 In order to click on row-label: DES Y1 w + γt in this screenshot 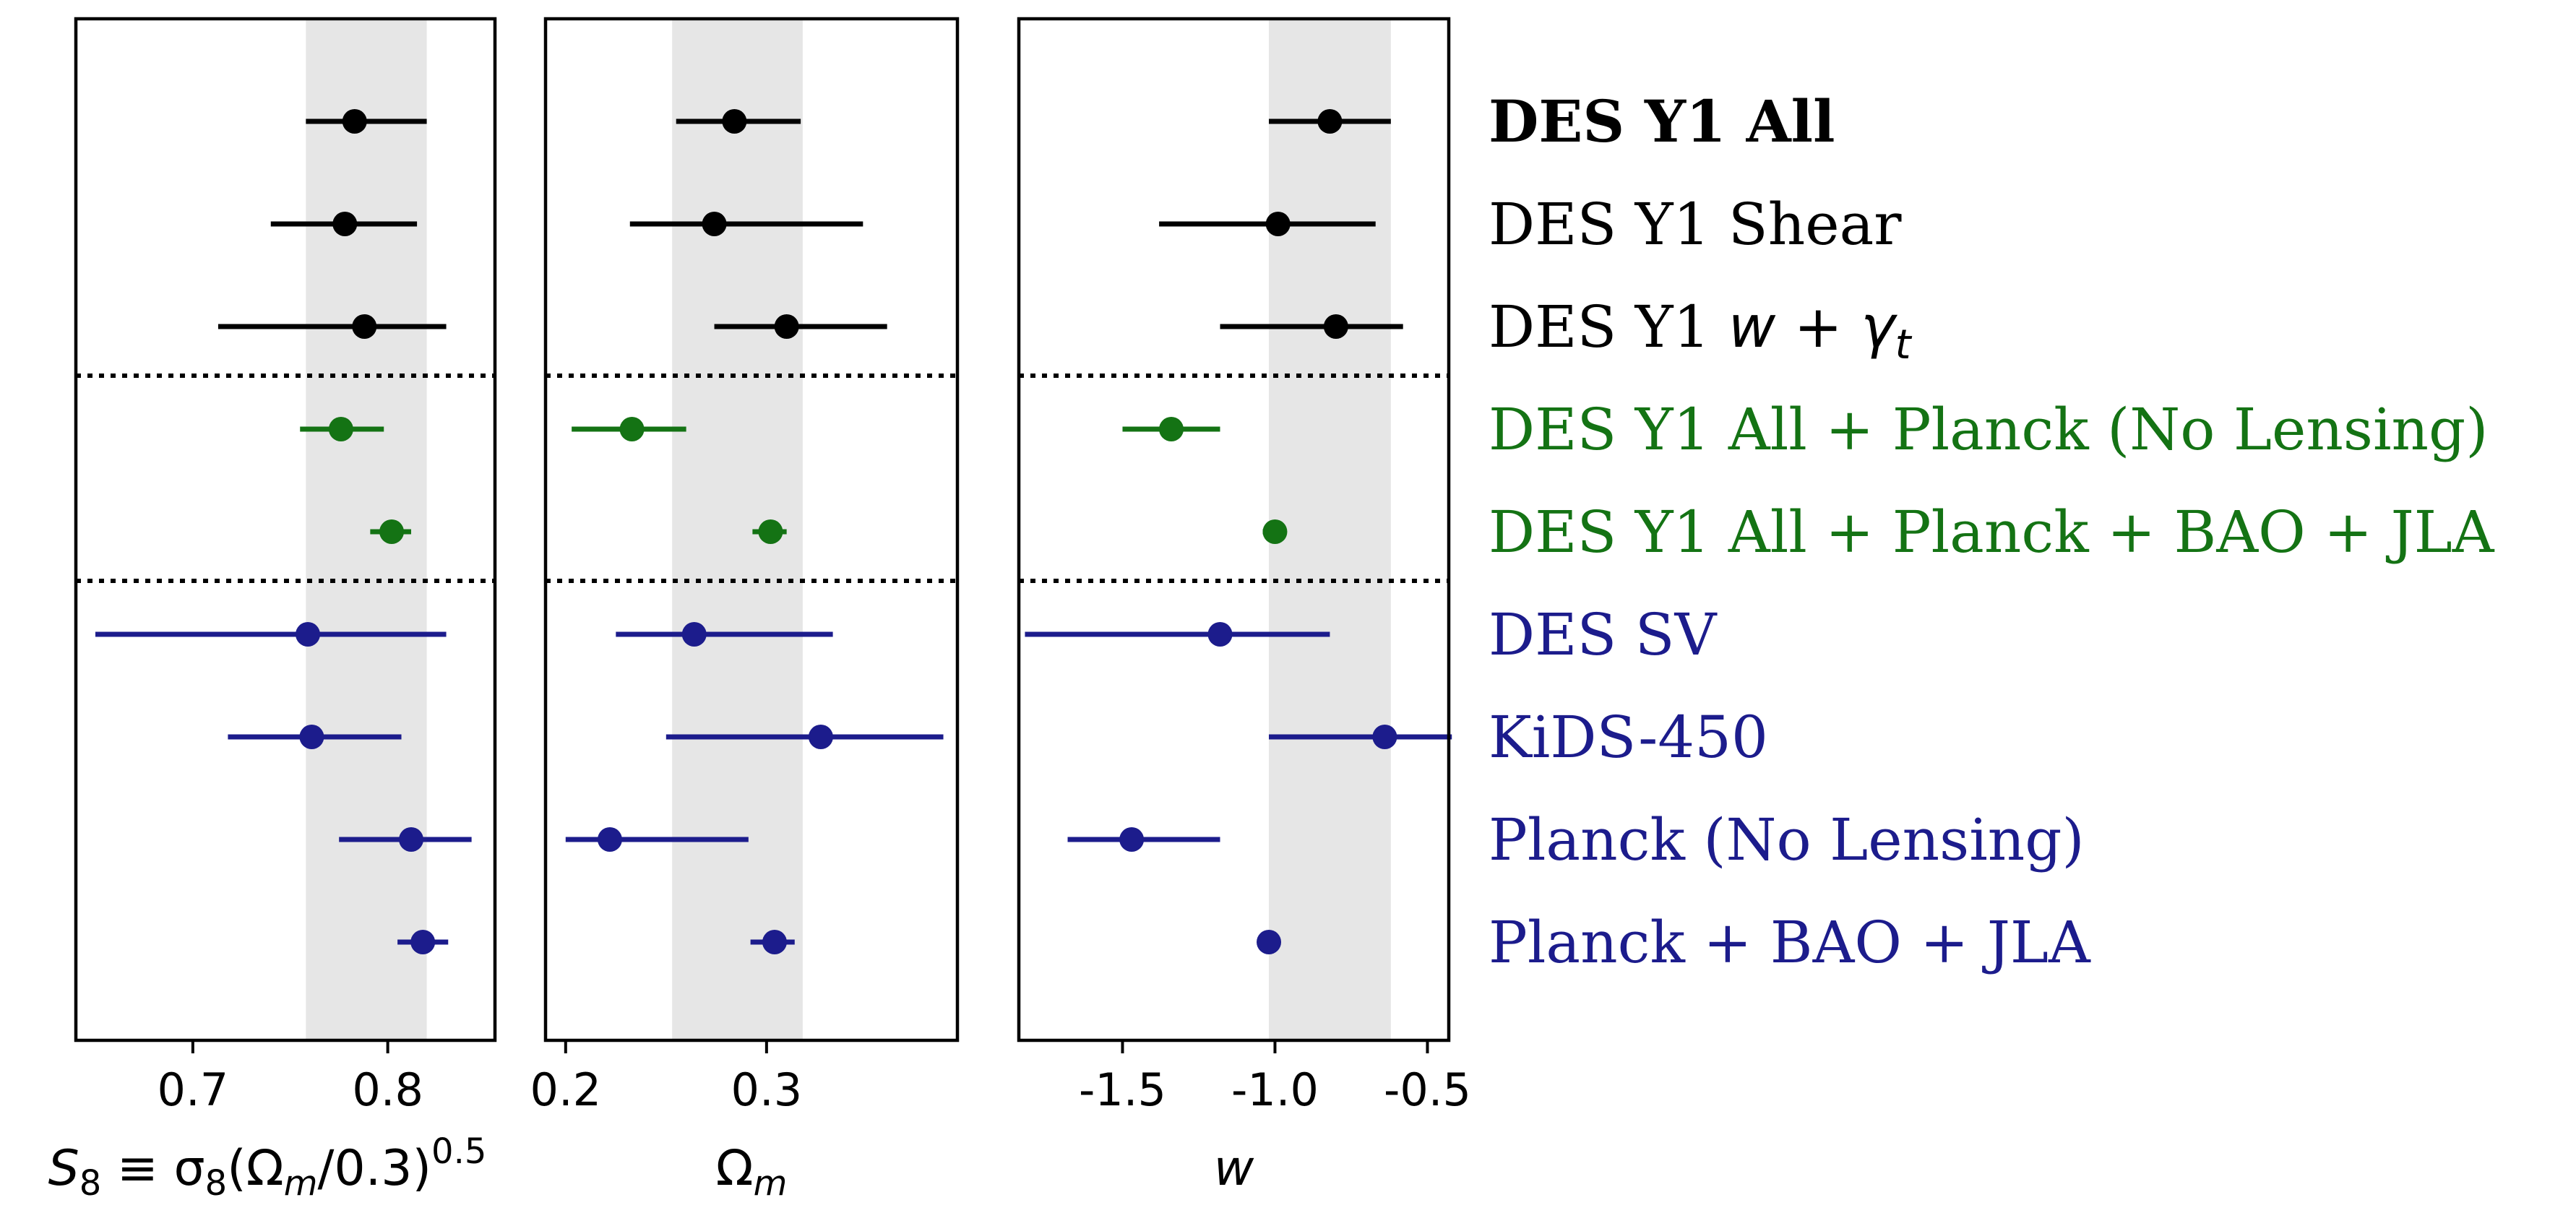, I will do `click(1701, 330)`.